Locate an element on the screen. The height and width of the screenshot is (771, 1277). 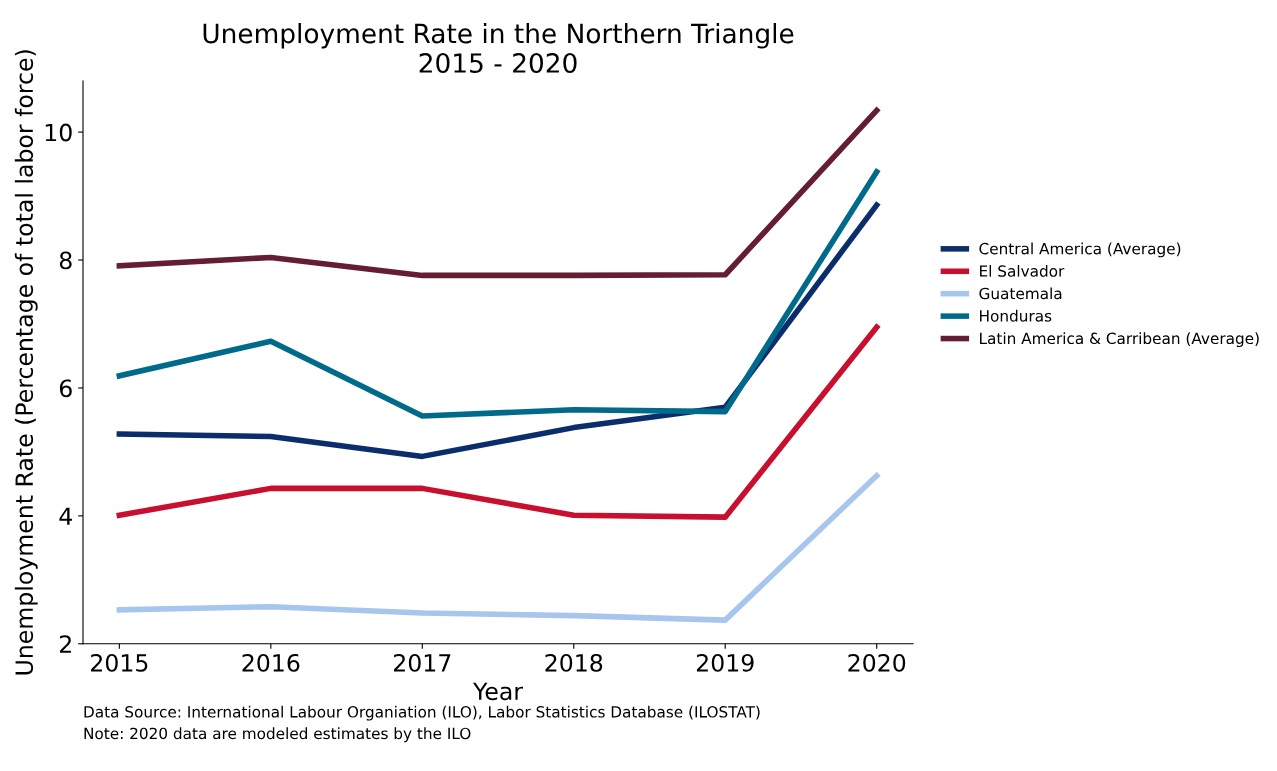
y-tick-label: 10 is located at coordinates (58, 132).